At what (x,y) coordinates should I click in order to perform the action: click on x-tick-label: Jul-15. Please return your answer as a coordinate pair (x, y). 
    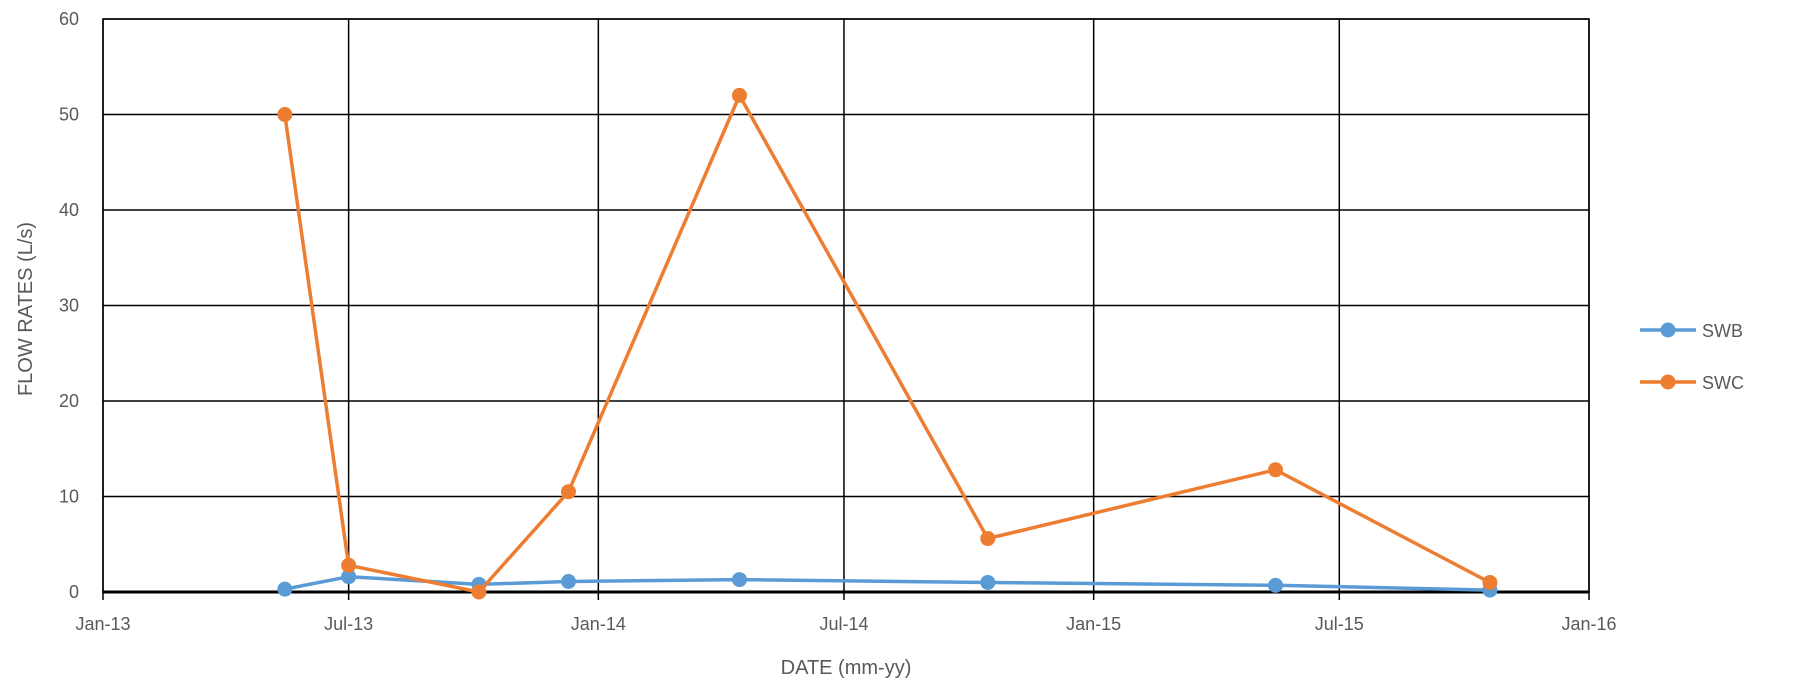
    Looking at the image, I should click on (1339, 624).